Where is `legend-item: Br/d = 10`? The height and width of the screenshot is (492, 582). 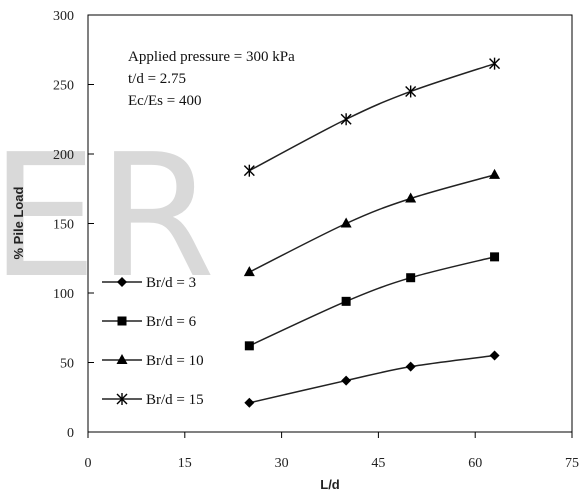 legend-item: Br/d = 10 is located at coordinates (153, 361).